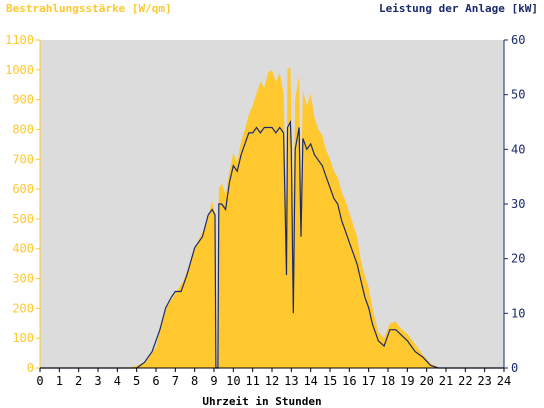 This screenshot has height=408, width=544. Describe the element at coordinates (23, 100) in the screenshot. I see `left-tick-label: 900` at that location.